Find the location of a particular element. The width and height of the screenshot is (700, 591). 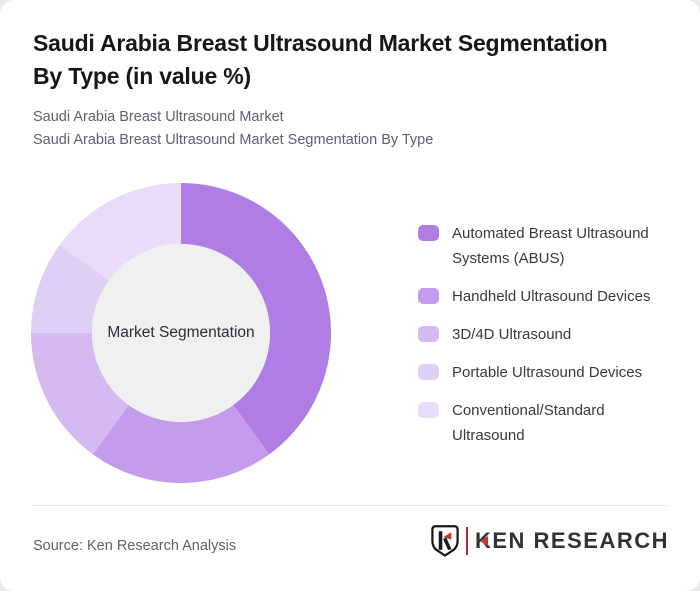

legend-label: Conventional/Standard Ultrasound is located at coordinates (528, 423).